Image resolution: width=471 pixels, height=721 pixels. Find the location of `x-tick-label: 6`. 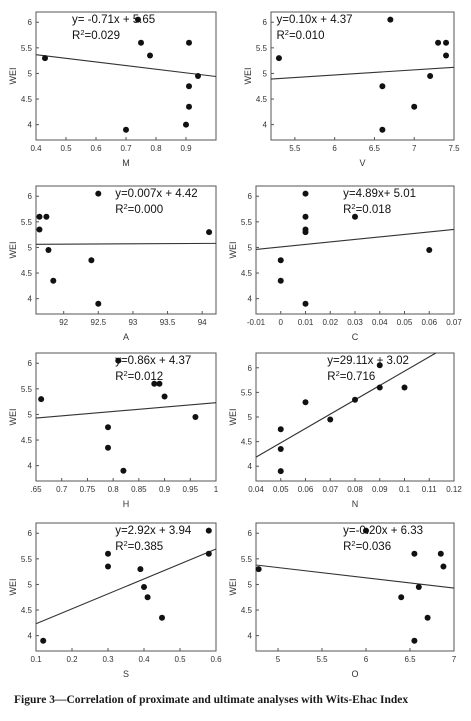

x-tick-label: 6 is located at coordinates (366, 659).